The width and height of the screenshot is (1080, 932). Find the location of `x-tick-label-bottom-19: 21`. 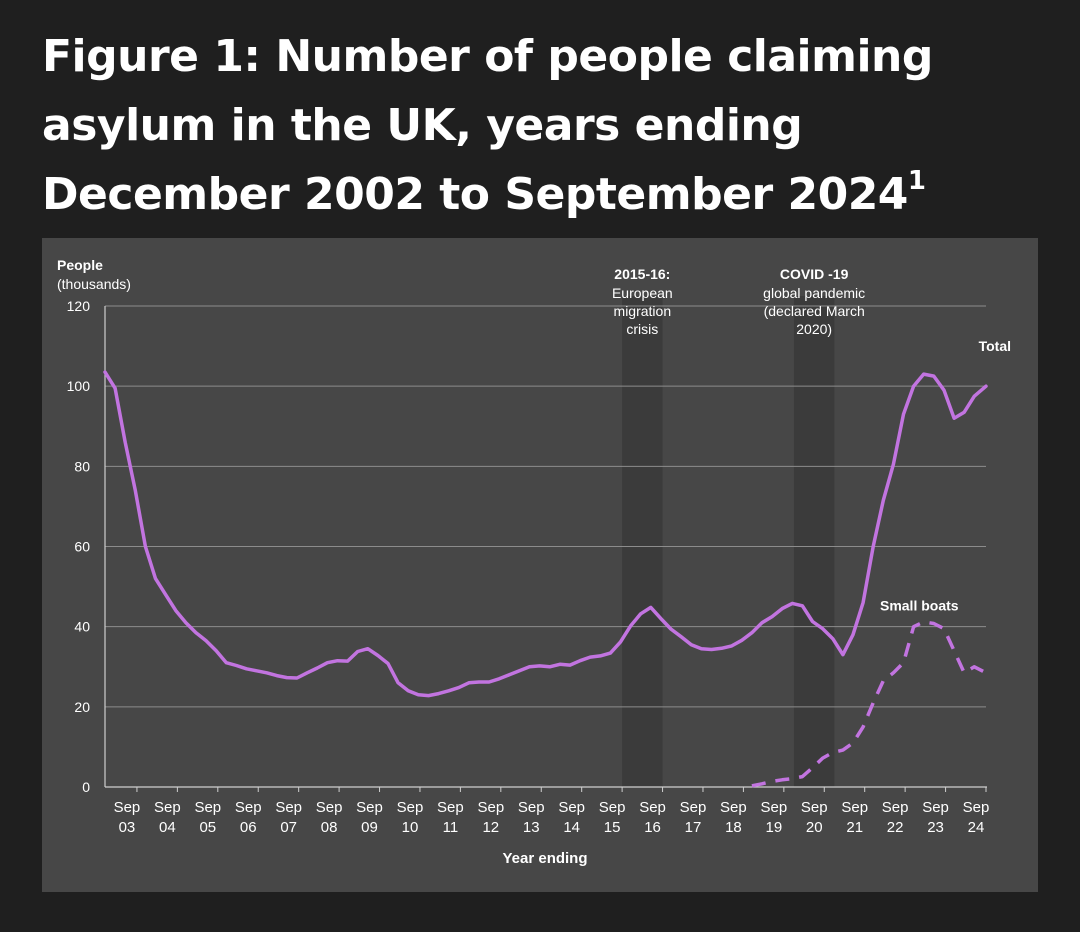

x-tick-label-bottom-19: 21 is located at coordinates (854, 827).